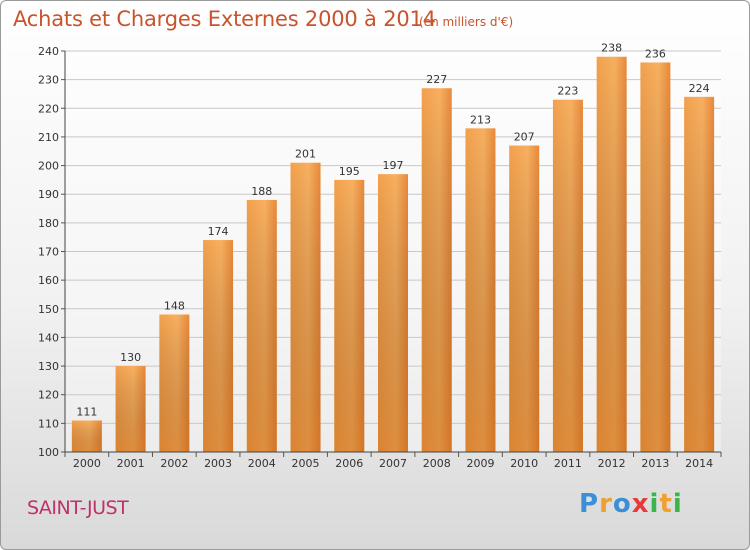 This screenshot has height=550, width=750. What do you see at coordinates (640, 504) in the screenshot?
I see `logo-letter: x` at bounding box center [640, 504].